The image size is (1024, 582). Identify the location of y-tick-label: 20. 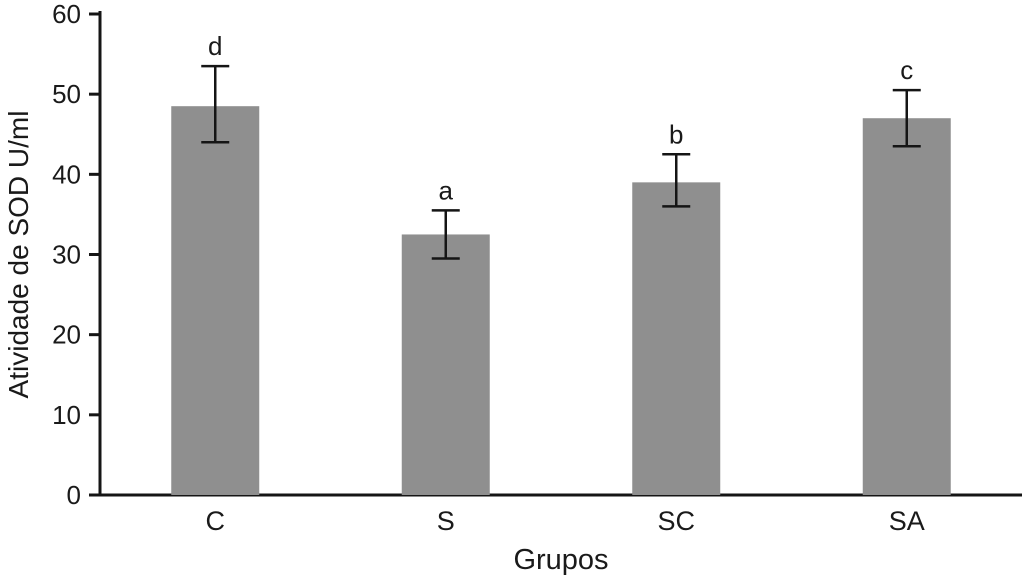
(66, 335).